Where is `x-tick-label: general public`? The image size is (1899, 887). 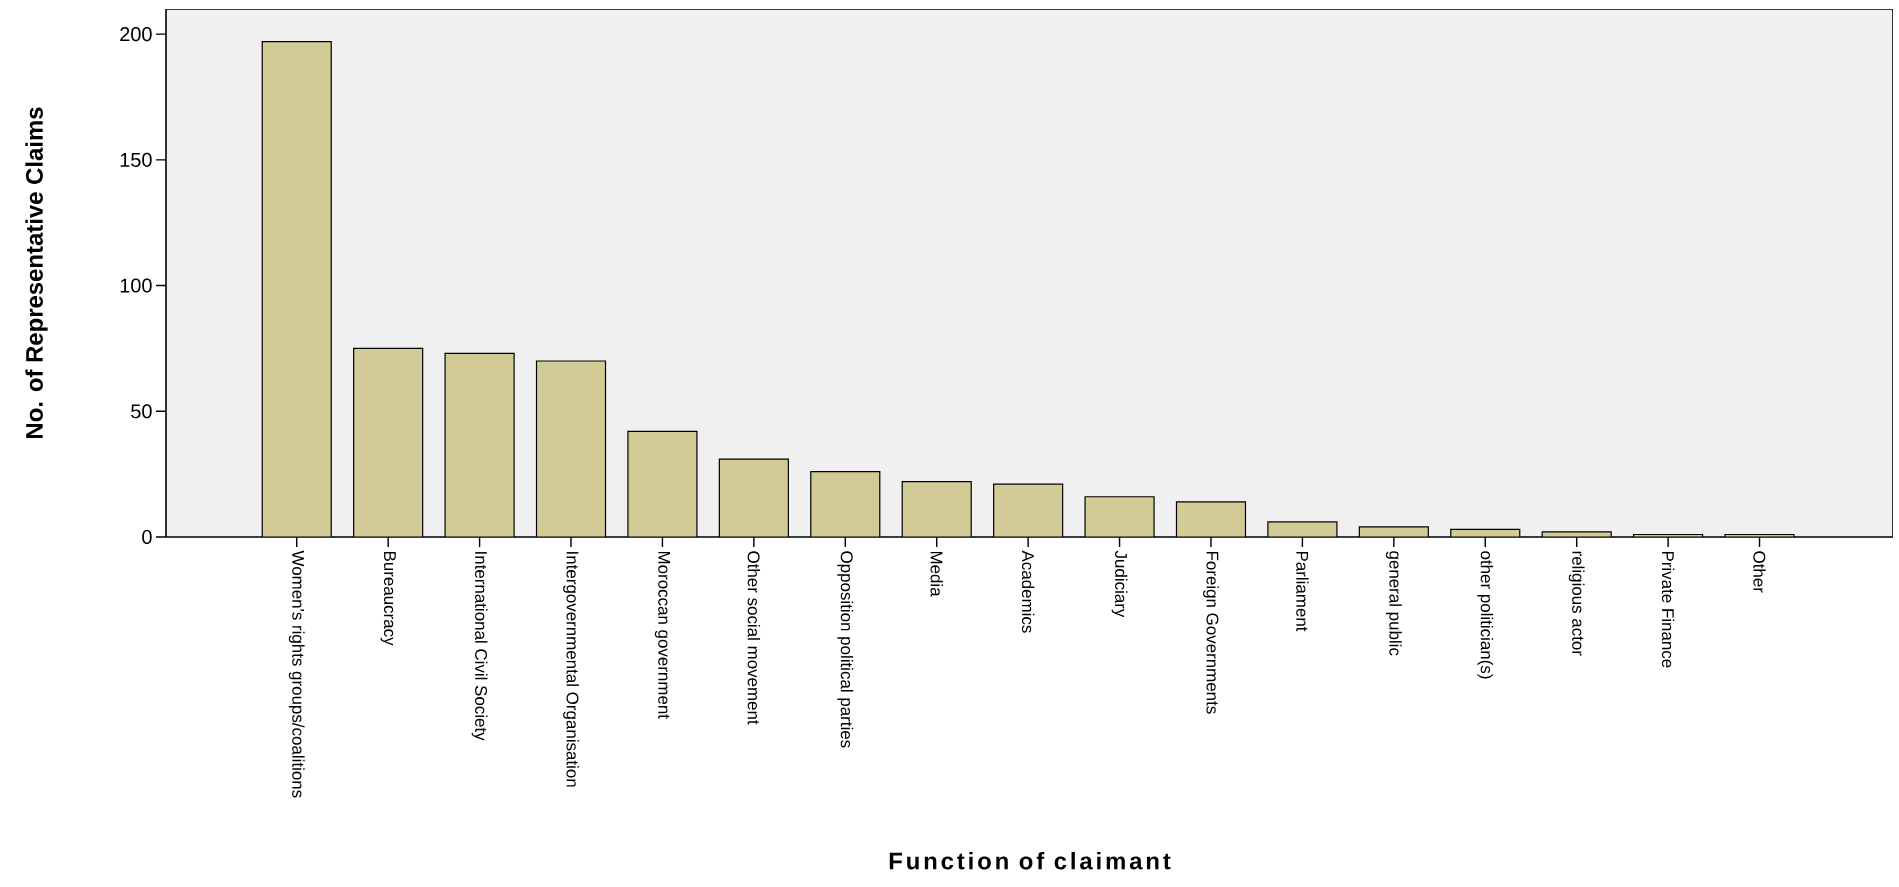 x-tick-label: general public is located at coordinates (1393, 603).